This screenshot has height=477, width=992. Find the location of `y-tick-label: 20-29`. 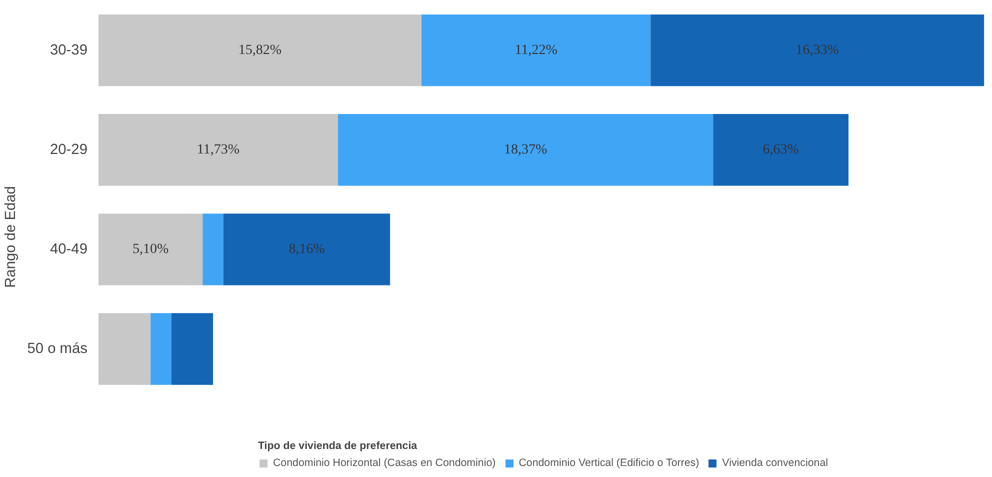

y-tick-label: 20-29 is located at coordinates (69, 150).